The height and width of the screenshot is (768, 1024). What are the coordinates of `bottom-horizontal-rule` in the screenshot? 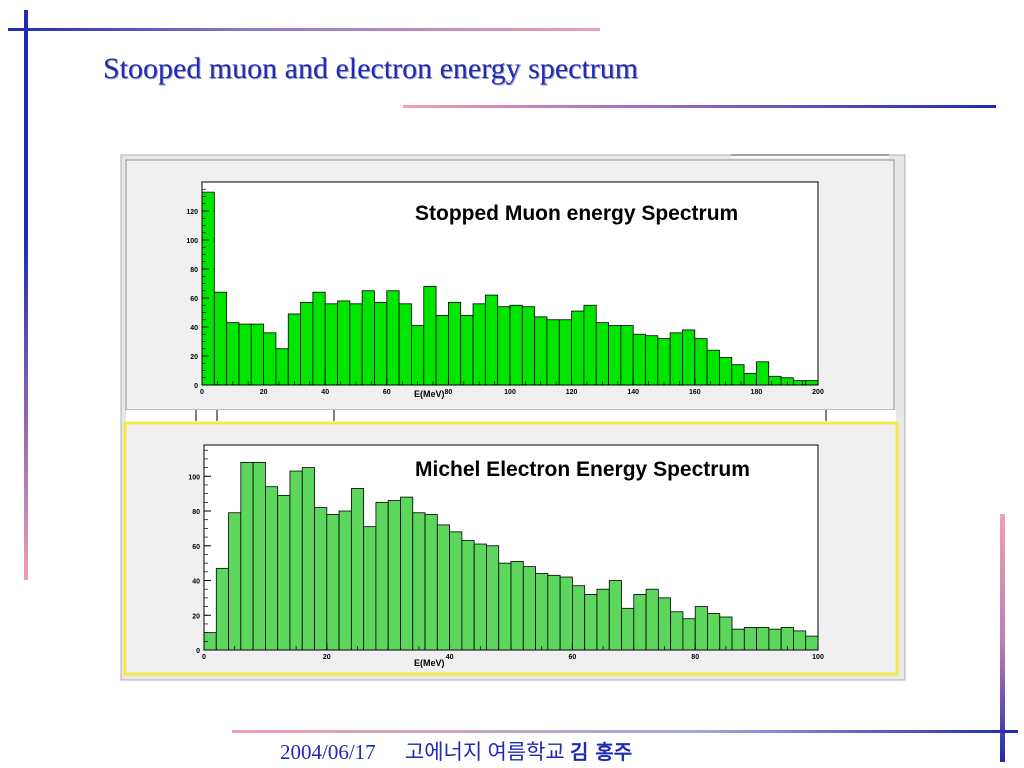 It's located at (625, 731).